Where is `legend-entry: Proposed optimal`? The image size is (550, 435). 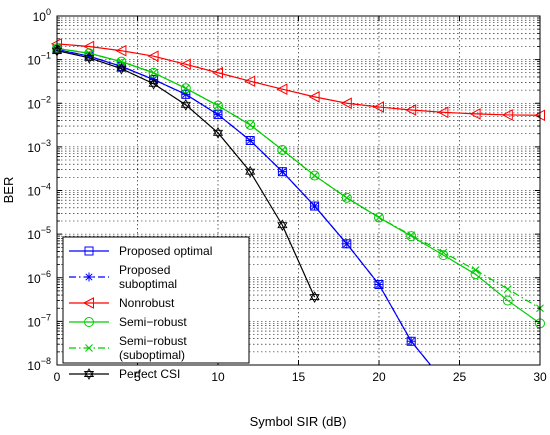 legend-entry: Proposed optimal is located at coordinates (140, 251).